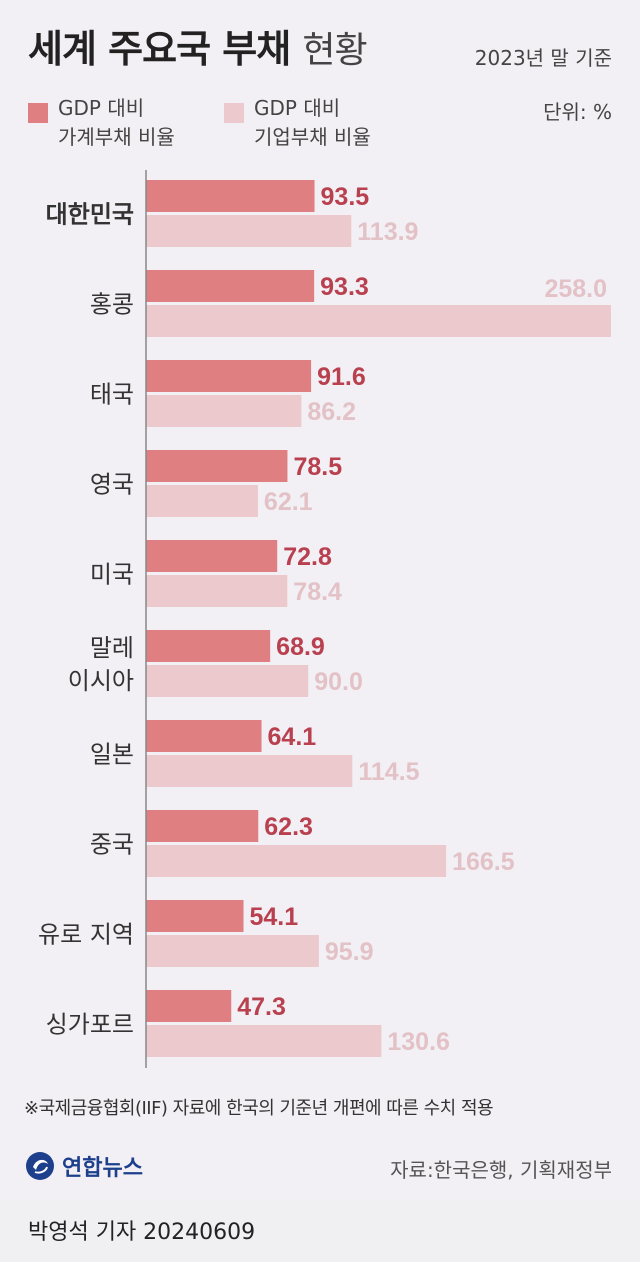 The height and width of the screenshot is (1262, 640). I want to click on corporate-value-label: 113.9, so click(387, 232).